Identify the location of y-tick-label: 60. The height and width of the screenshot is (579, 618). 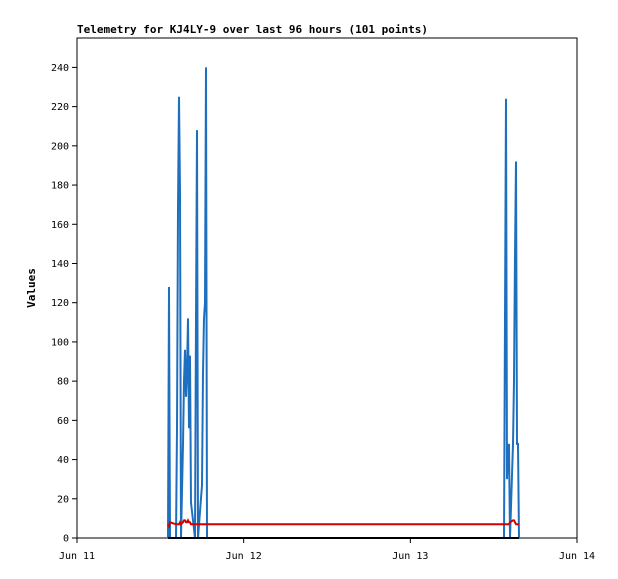
(63, 421).